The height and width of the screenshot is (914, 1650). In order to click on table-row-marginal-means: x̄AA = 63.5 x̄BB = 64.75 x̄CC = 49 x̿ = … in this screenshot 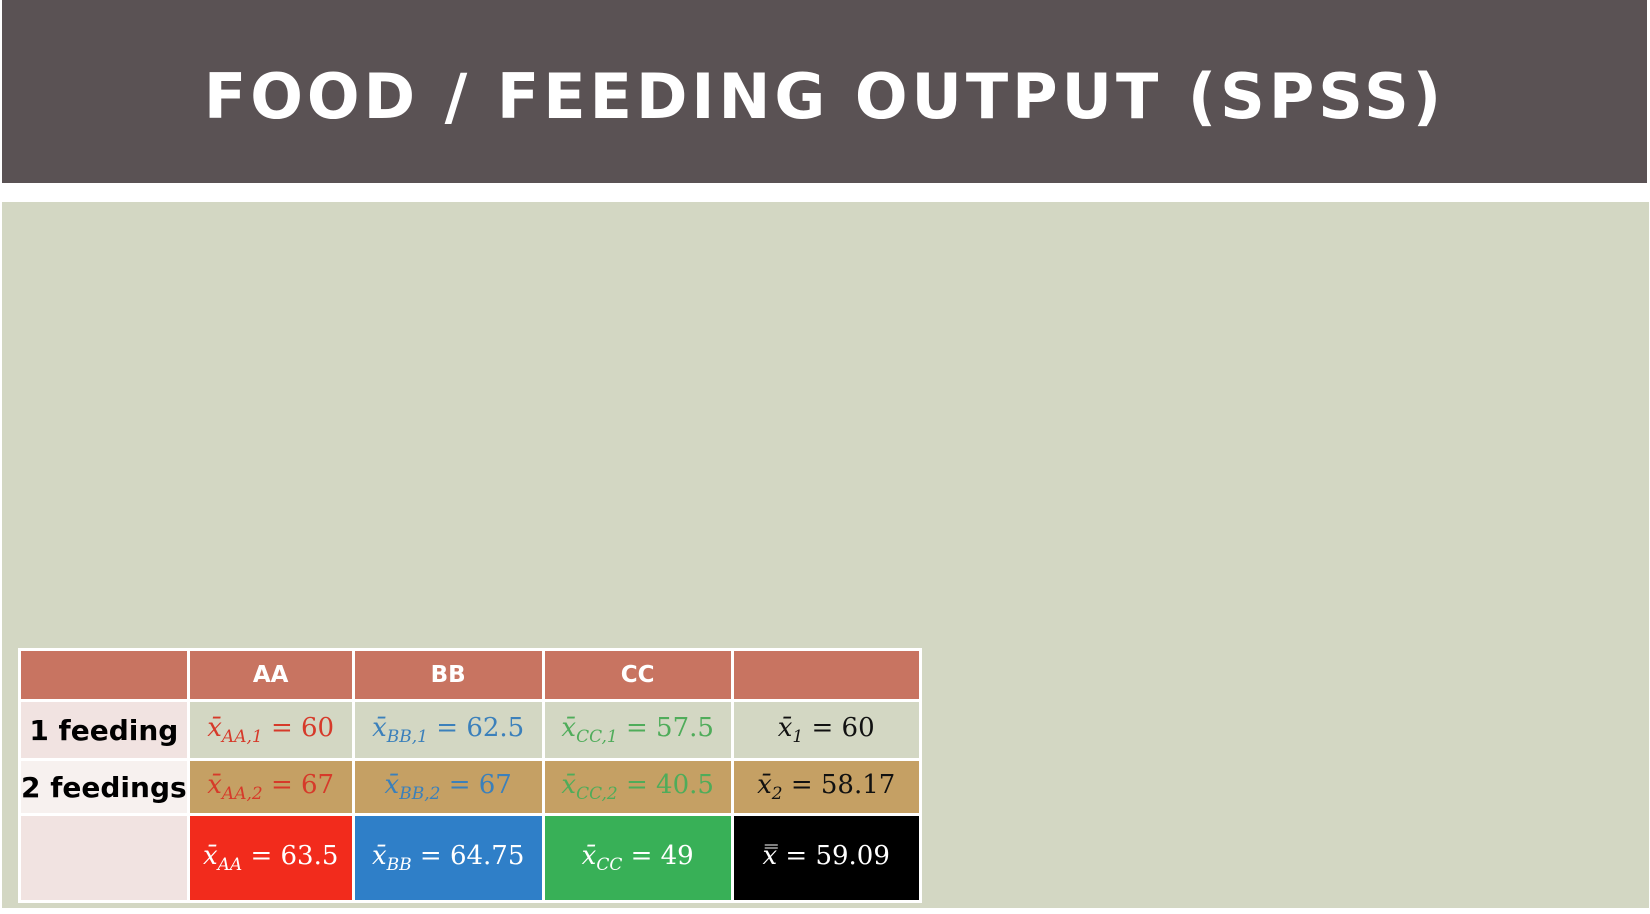, I will do `click(470, 858)`.